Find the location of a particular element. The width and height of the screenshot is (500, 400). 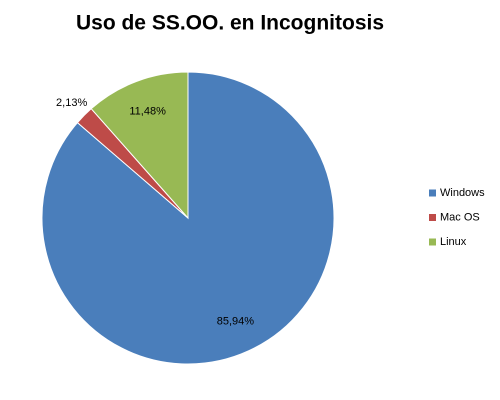

pie-slice is located at coordinates (139, 145).